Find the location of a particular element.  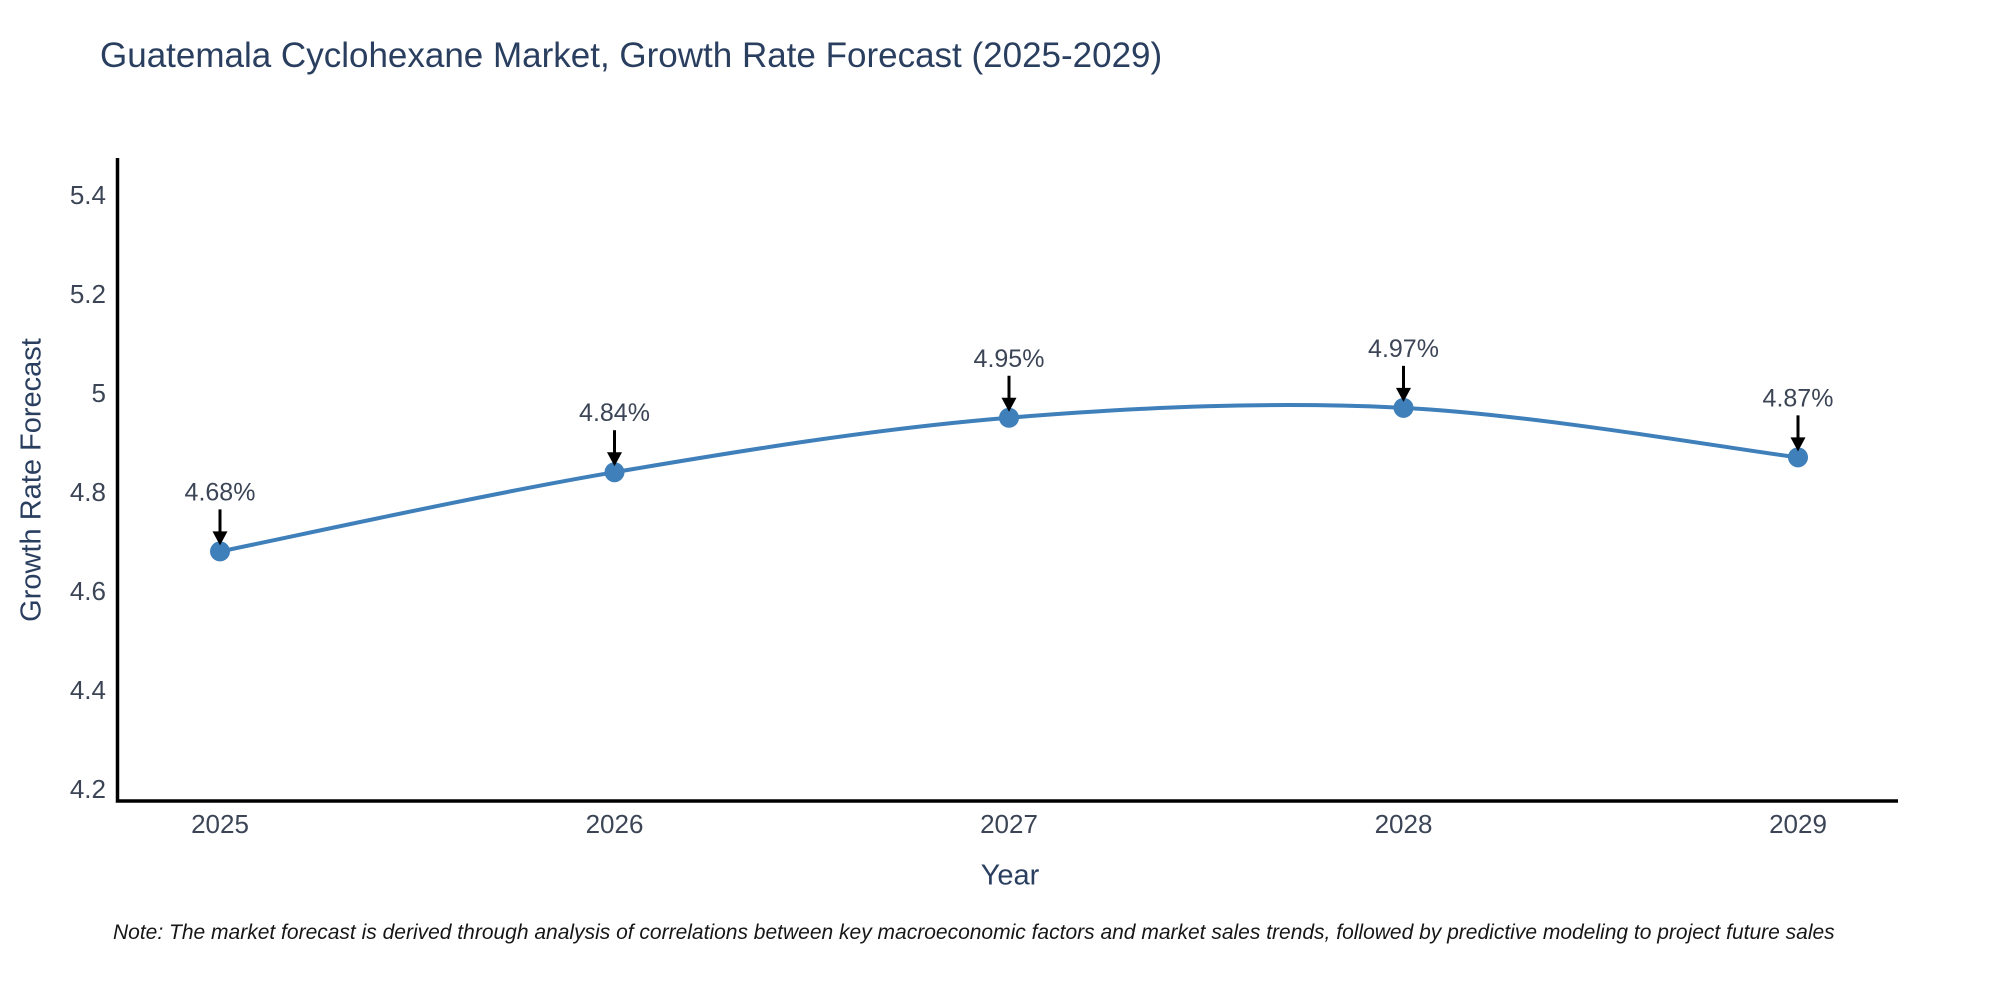

y-tick-label: 4.8 is located at coordinates (88, 492).